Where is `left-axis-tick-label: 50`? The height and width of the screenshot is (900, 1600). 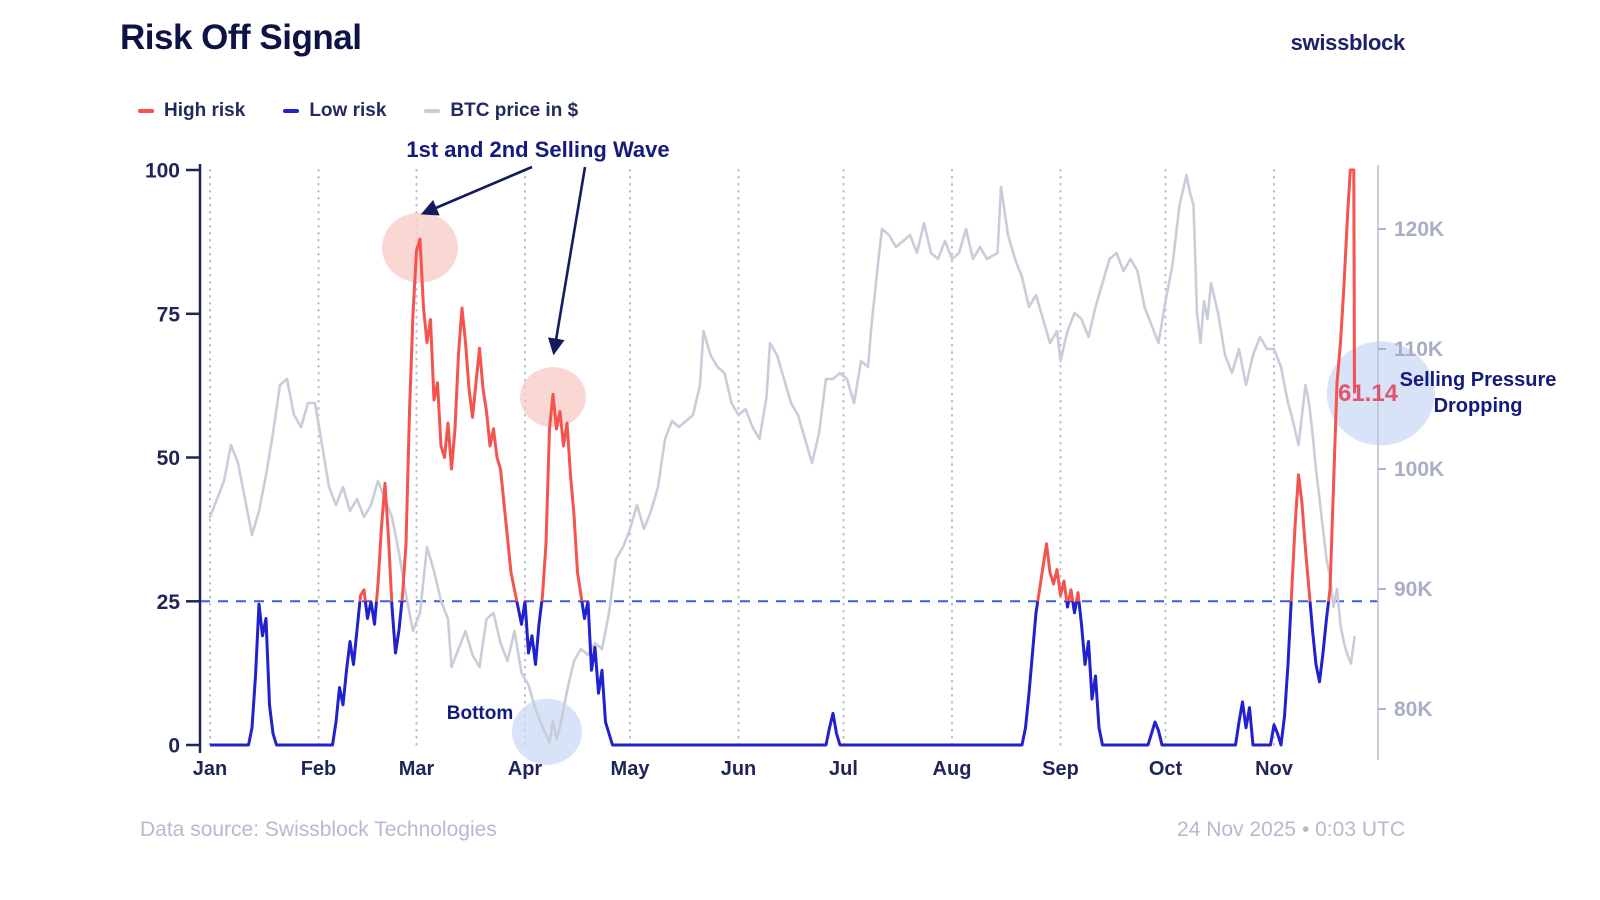
left-axis-tick-label: 50 is located at coordinates (168, 458).